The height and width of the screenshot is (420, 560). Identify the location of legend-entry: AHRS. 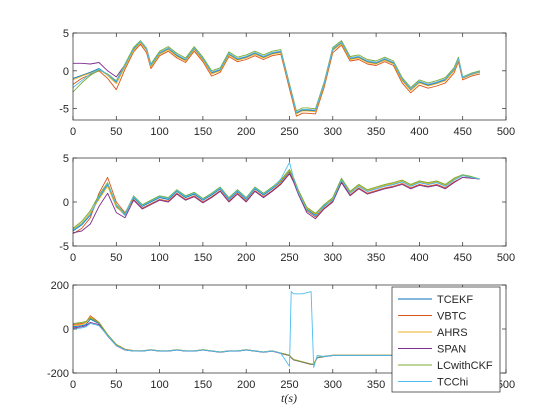
(452, 333).